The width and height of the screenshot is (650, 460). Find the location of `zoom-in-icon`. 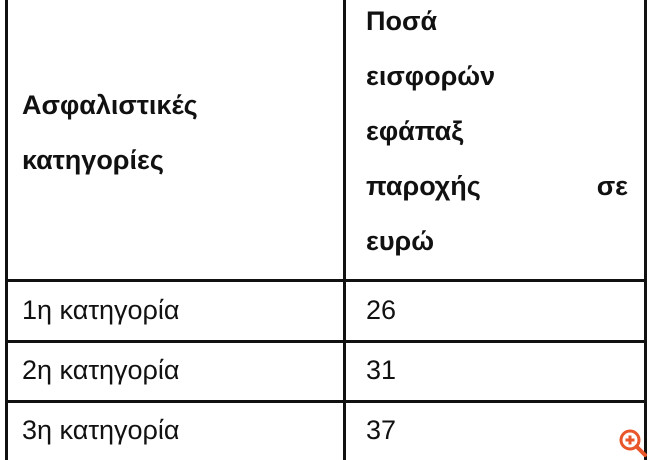

zoom-in-icon is located at coordinates (633, 443).